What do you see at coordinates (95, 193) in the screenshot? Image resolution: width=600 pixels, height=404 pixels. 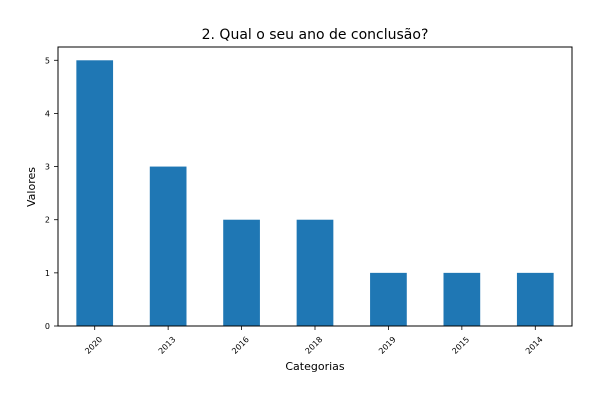 I see `bar-2020` at bounding box center [95, 193].